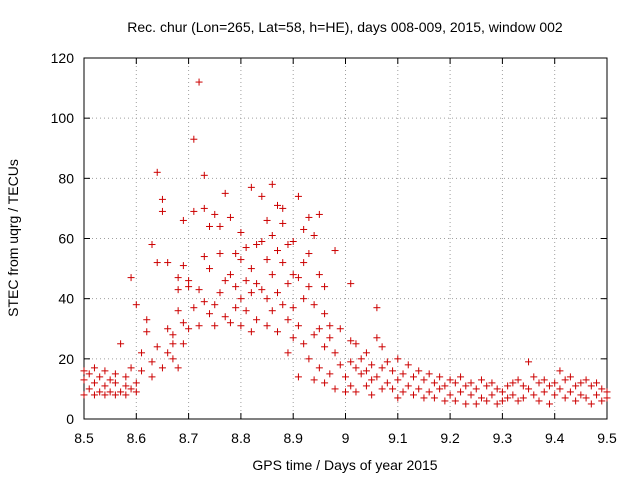 This screenshot has height=480, width=640. I want to click on x-tick-label: 8.8, so click(241, 438).